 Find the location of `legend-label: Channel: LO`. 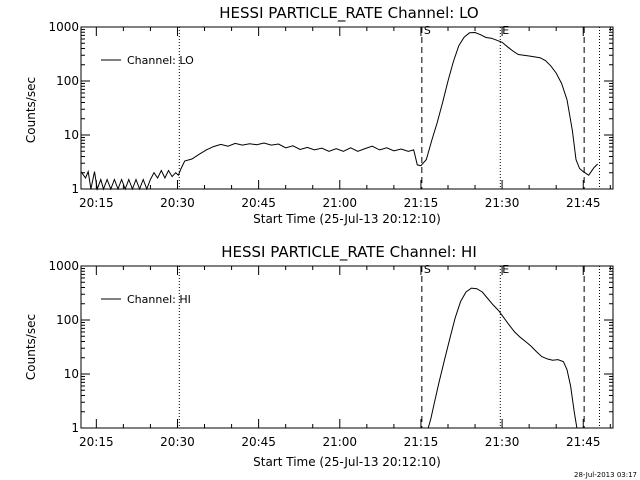

legend-label: Channel: LO is located at coordinates (160, 60).